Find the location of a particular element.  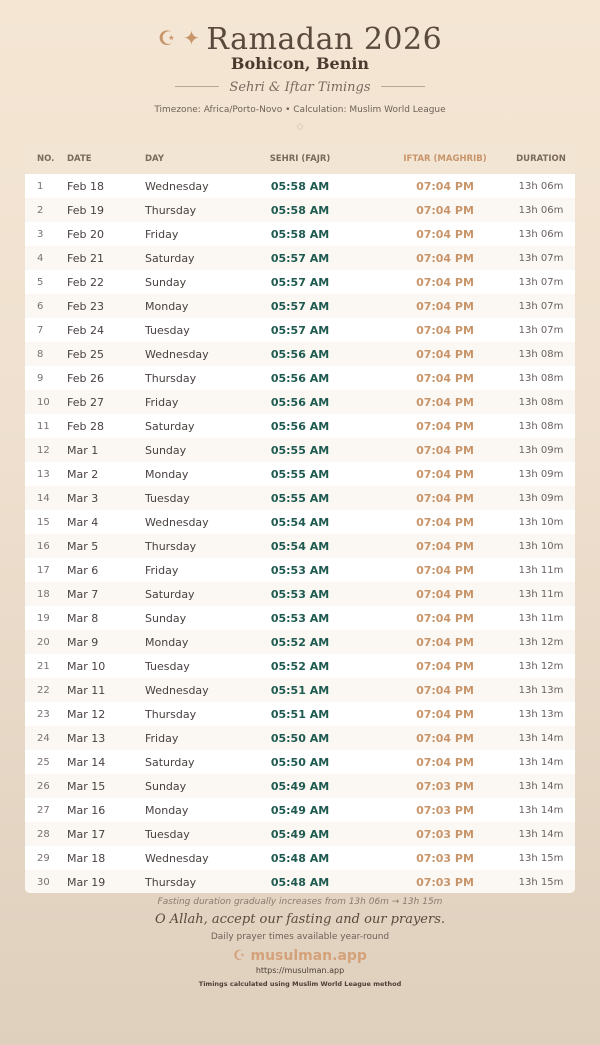

row-sehri: 05:58 AM is located at coordinates (300, 210).